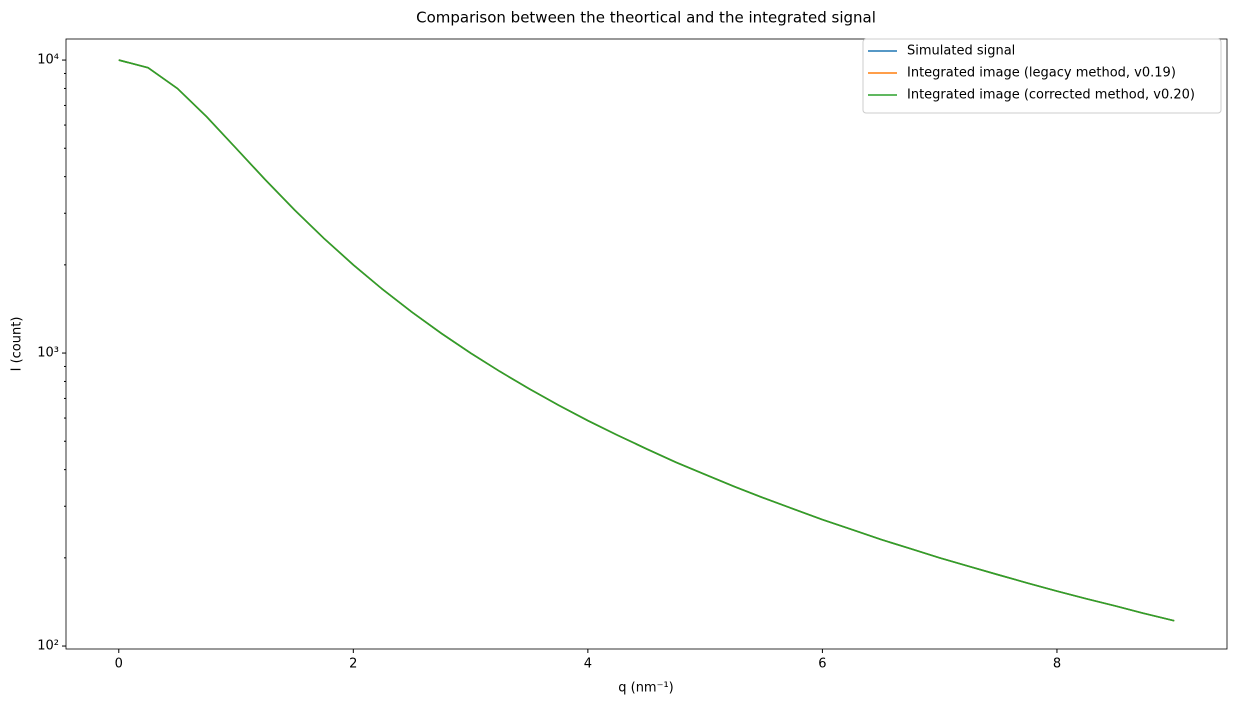 Image resolution: width=1237 pixels, height=709 pixels. Describe the element at coordinates (17, 344) in the screenshot. I see `y-axis-label: I (count)` at that location.